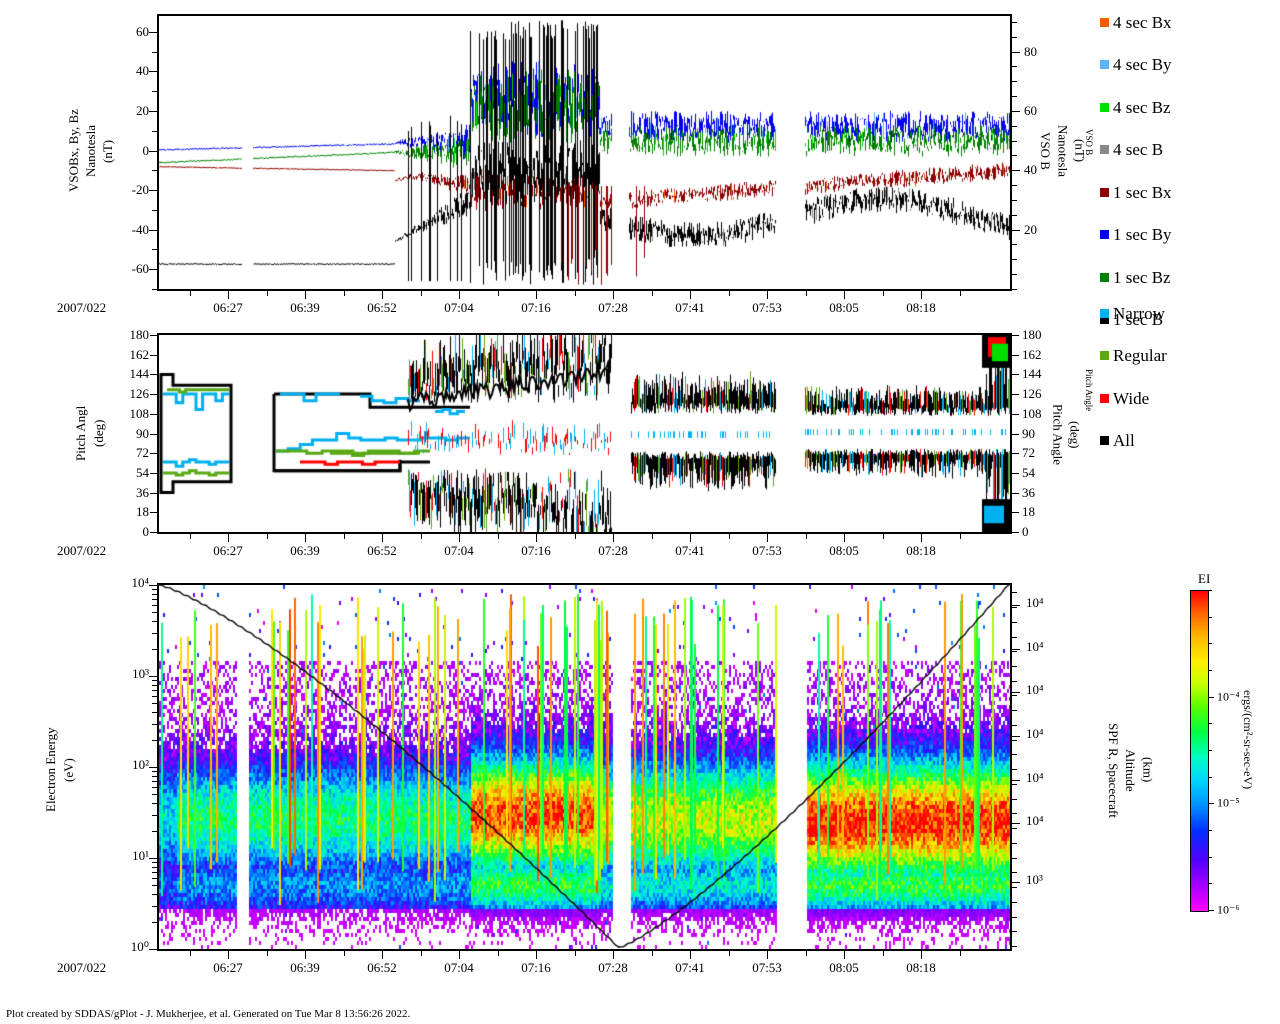  I want to click on panel3-ylabel-line2: (eV), so click(68, 770).